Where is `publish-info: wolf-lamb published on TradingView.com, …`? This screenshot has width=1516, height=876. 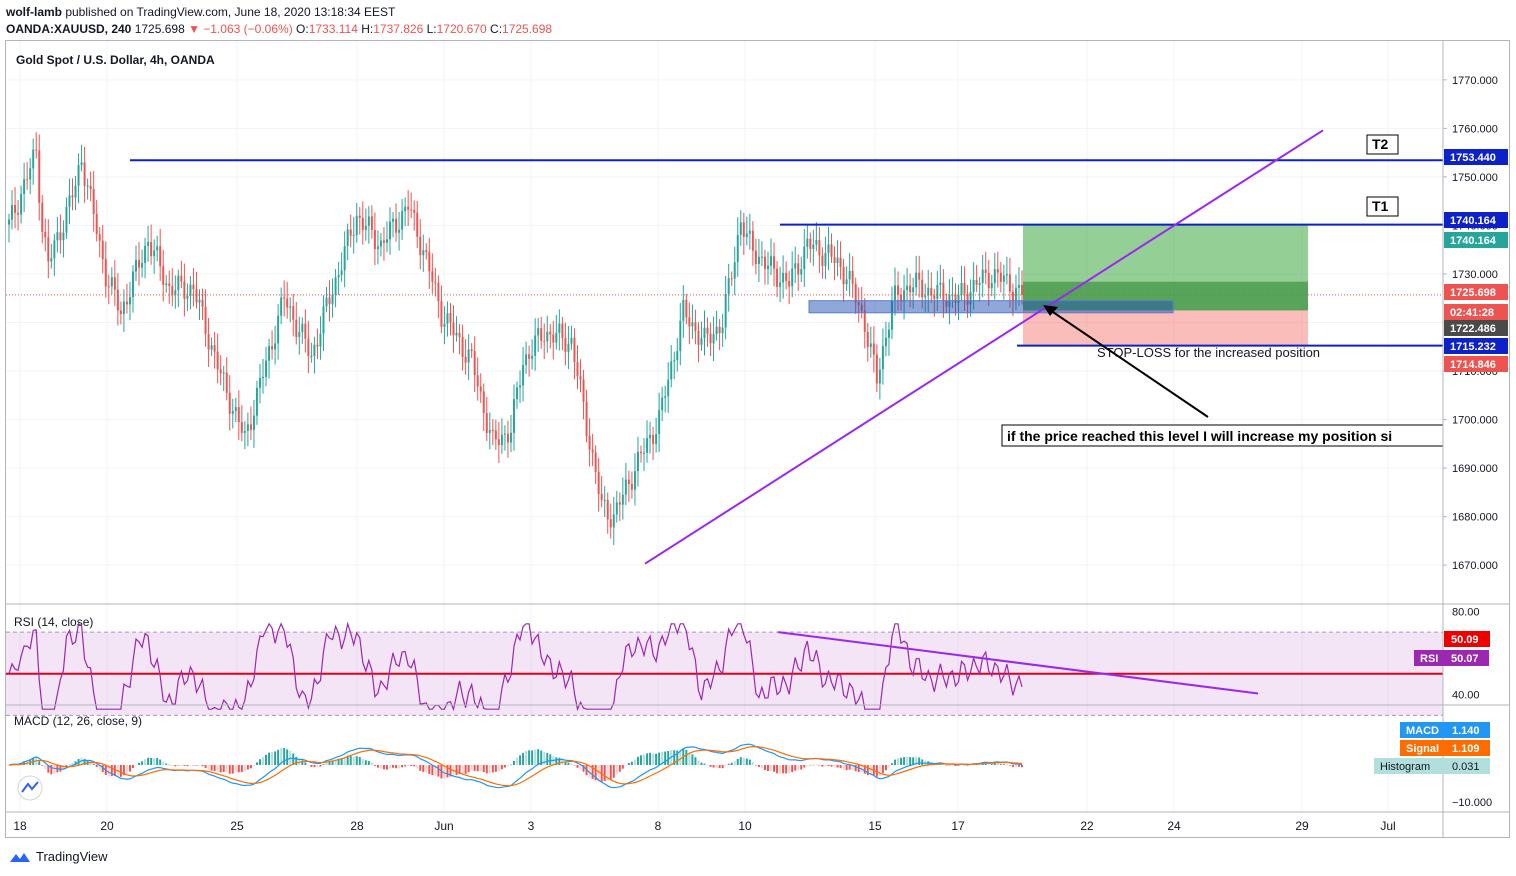 publish-info: wolf-lamb published on TradingView.com, … is located at coordinates (200, 12).